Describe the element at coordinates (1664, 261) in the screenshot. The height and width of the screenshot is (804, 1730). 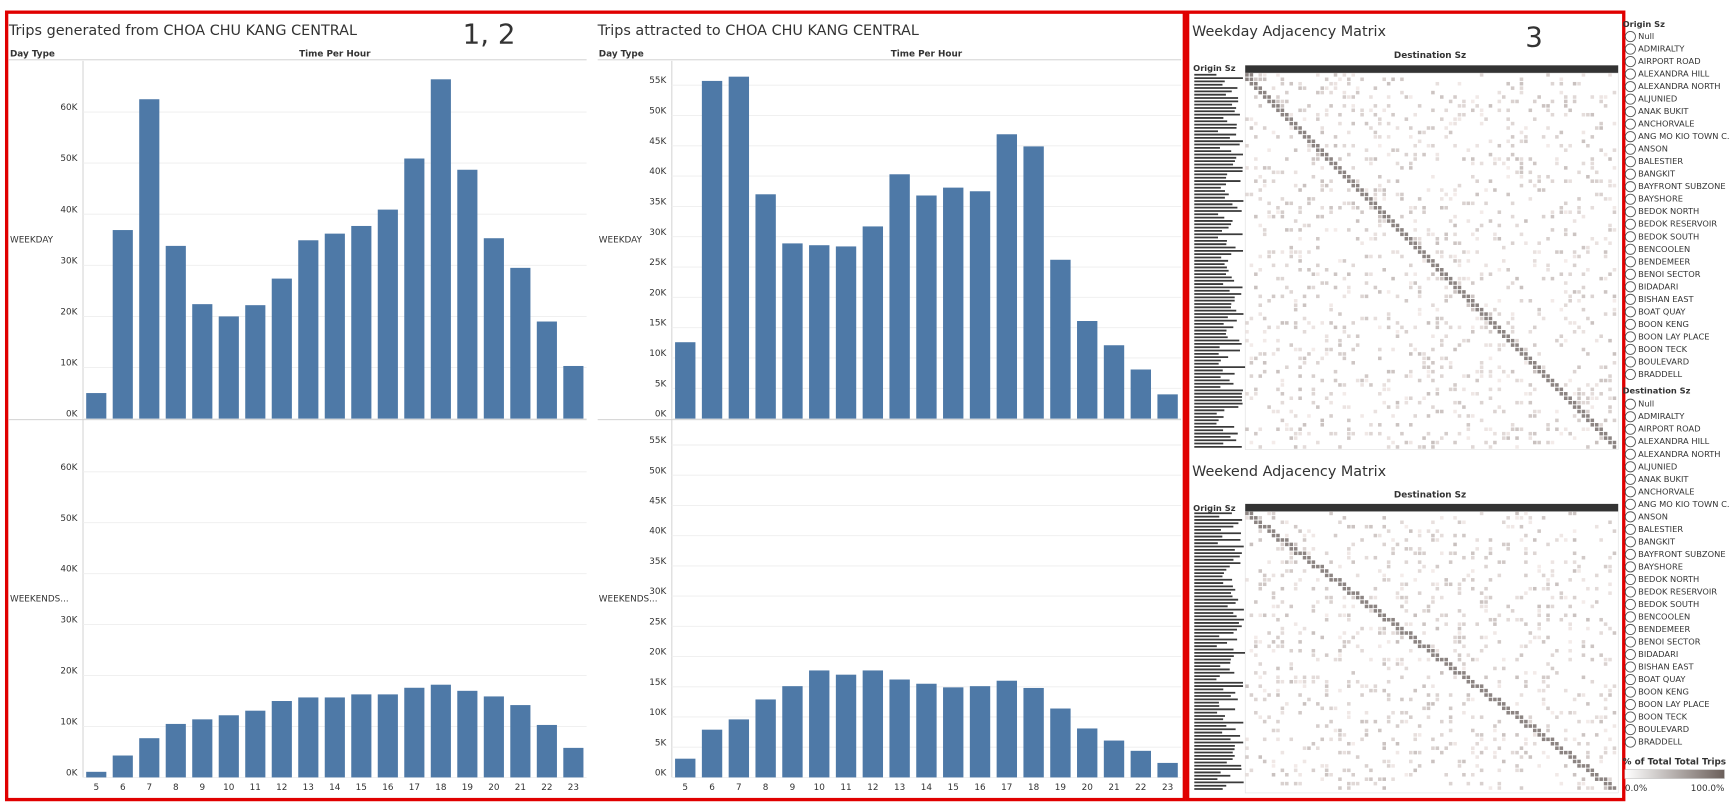
I see `filter-option: BENDEMEER` at that location.